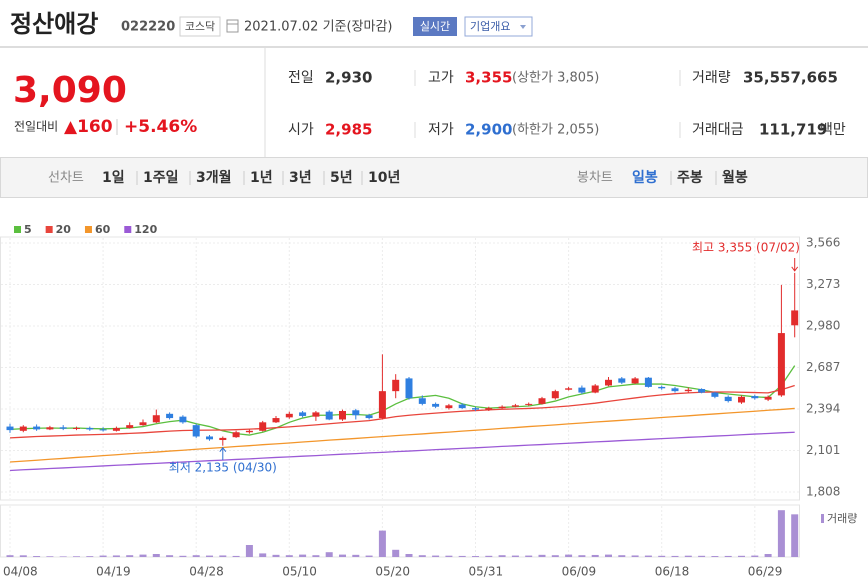  Describe the element at coordinates (160, 127) in the screenshot. I see `change-pct: +5.46%` at that location.